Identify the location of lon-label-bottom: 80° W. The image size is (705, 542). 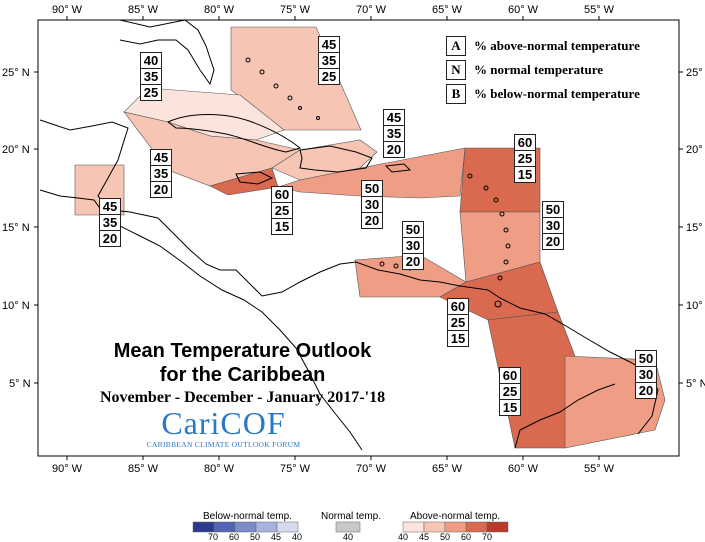
(219, 469).